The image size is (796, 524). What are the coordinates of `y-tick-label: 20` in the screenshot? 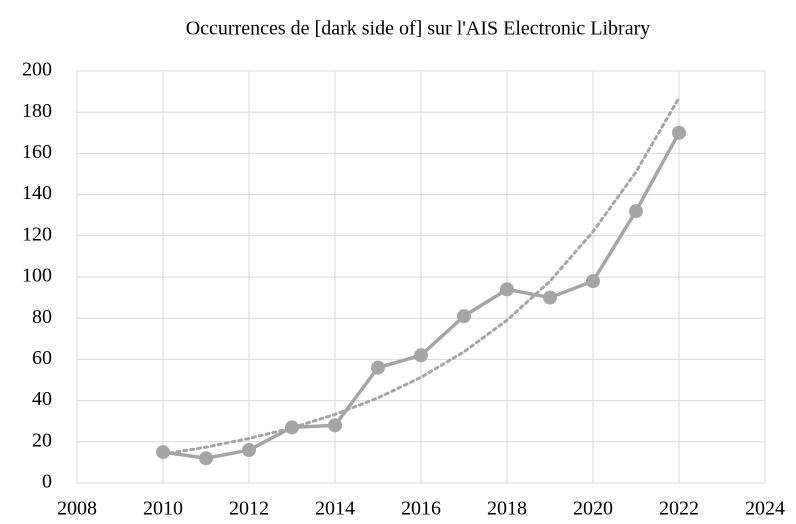 It's located at (42, 440).